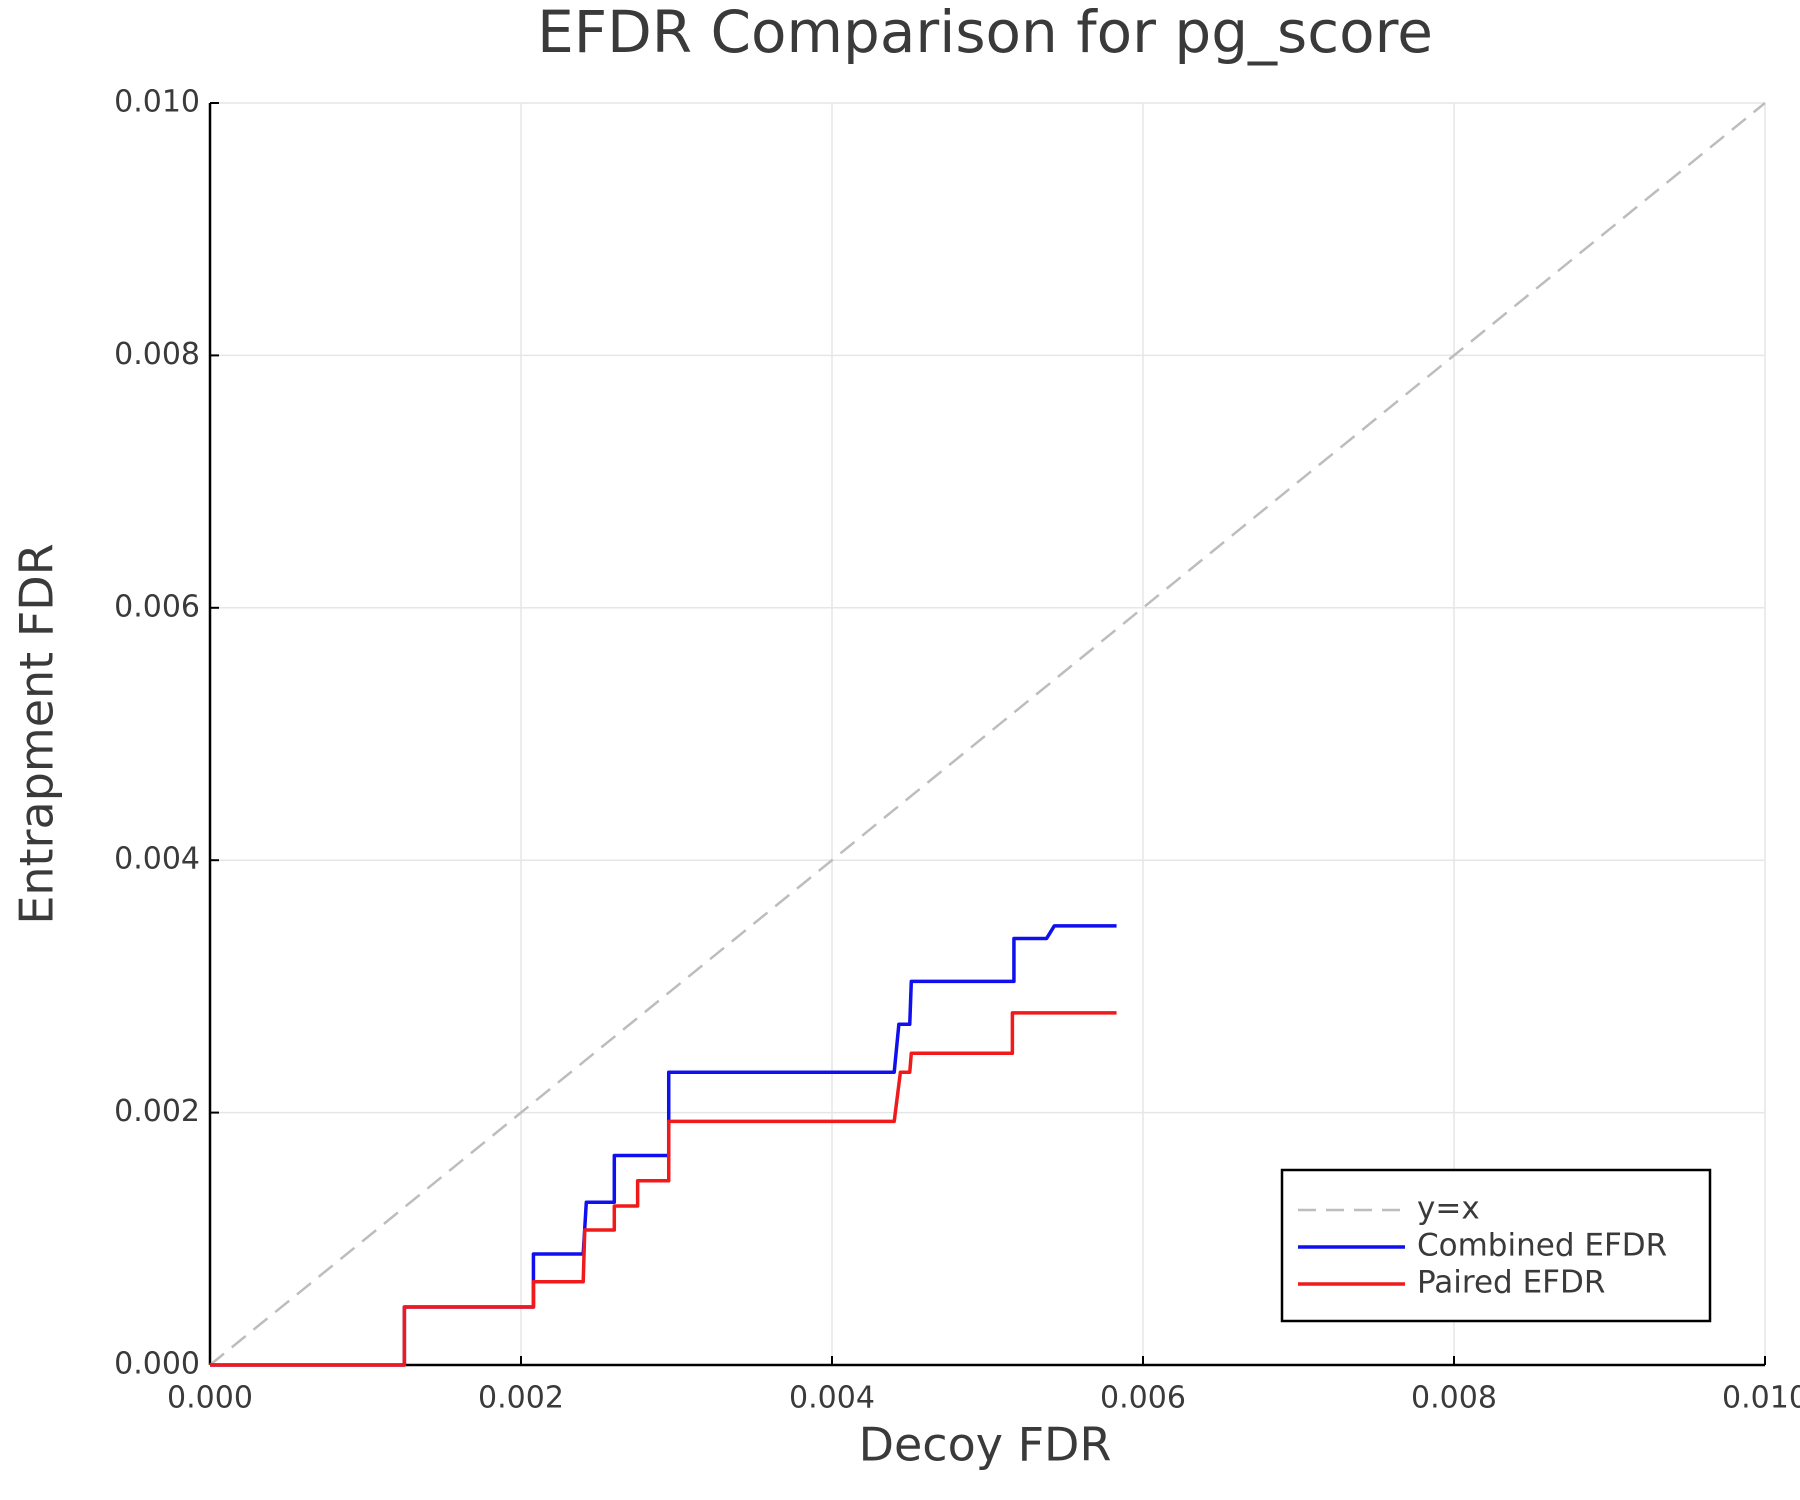 The image size is (1800, 1500). What do you see at coordinates (985, 1445) in the screenshot?
I see `x-axis-label: Decoy FDR` at bounding box center [985, 1445].